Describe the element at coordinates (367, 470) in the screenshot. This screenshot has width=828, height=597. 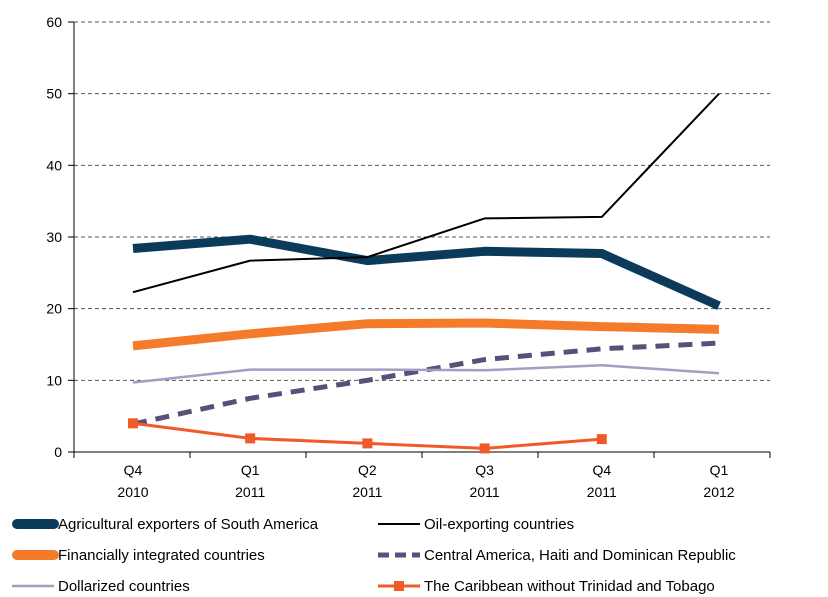
I see `x-tick-label-quarter: Q2` at that location.